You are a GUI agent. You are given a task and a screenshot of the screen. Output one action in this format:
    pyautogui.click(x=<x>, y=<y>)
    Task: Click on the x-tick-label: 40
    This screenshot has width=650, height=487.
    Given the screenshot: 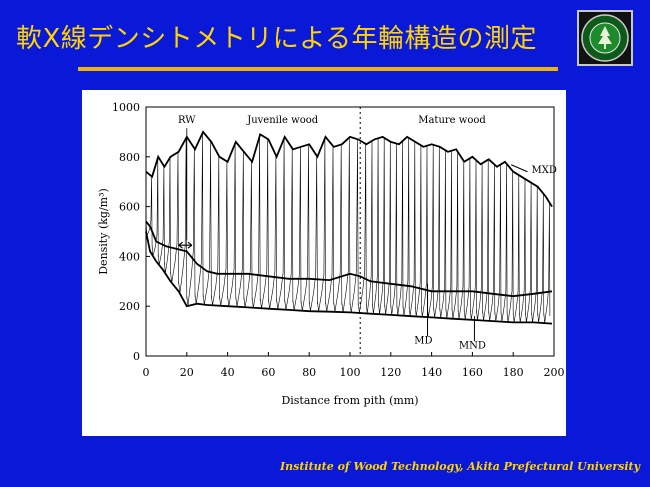 What is the action you would take?
    pyautogui.click(x=228, y=372)
    